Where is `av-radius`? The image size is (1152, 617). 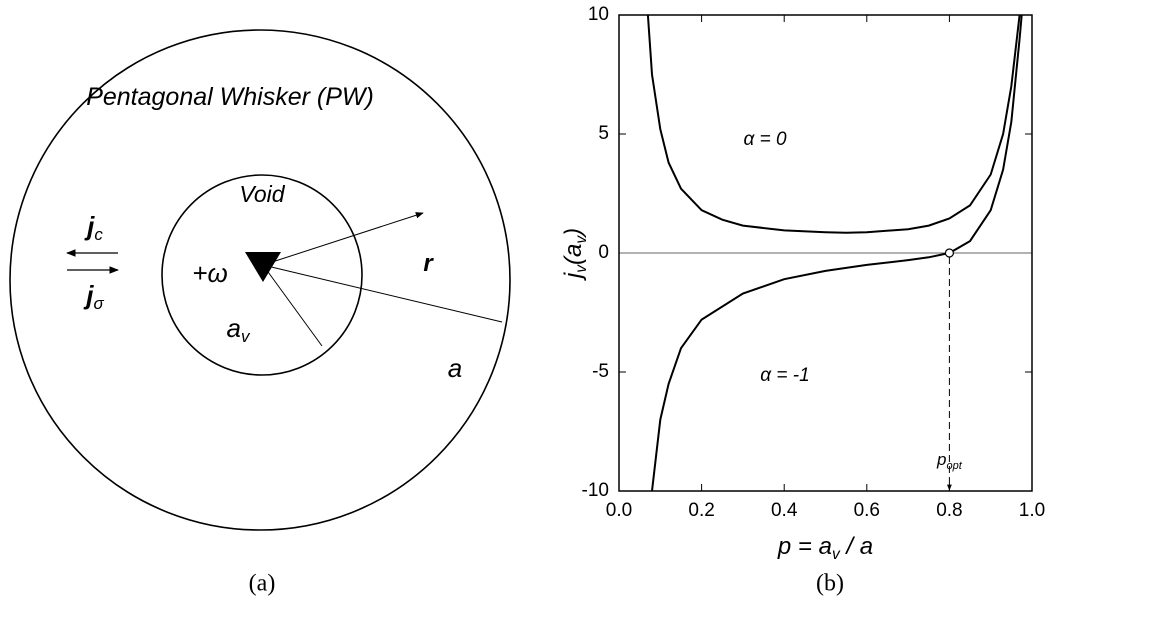
av-radius is located at coordinates (292, 305).